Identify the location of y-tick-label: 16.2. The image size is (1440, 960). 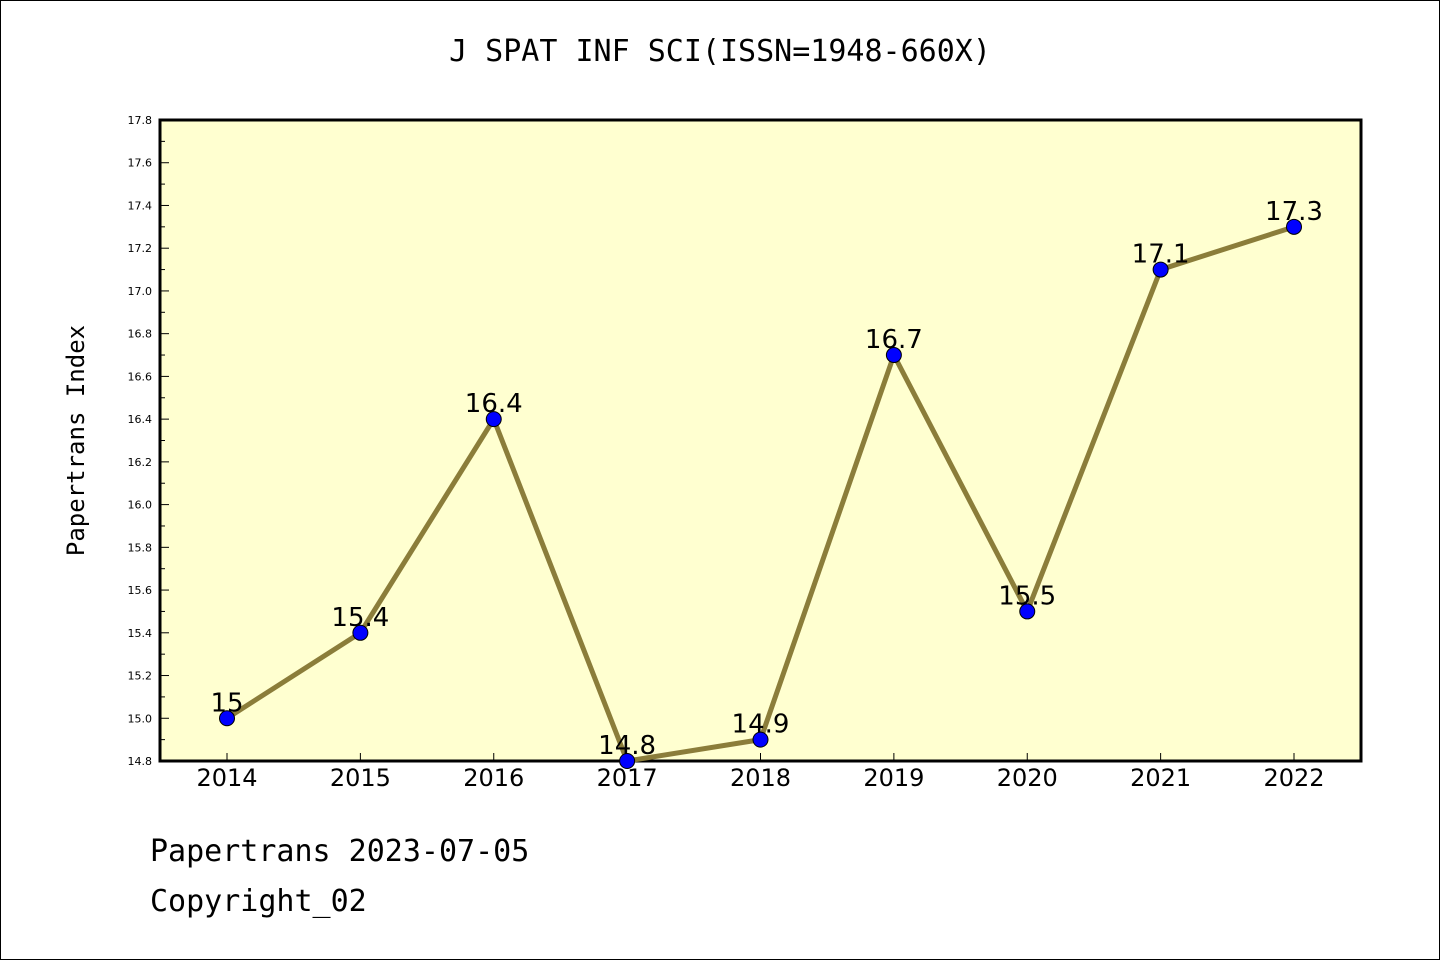
(140, 462).